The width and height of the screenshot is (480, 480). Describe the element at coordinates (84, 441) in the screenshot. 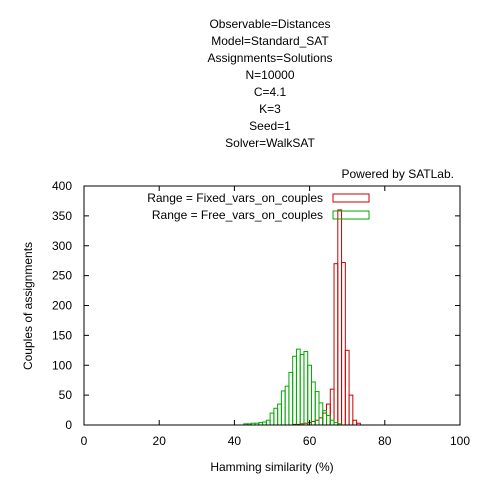

I see `x-tick-label: 0` at that location.